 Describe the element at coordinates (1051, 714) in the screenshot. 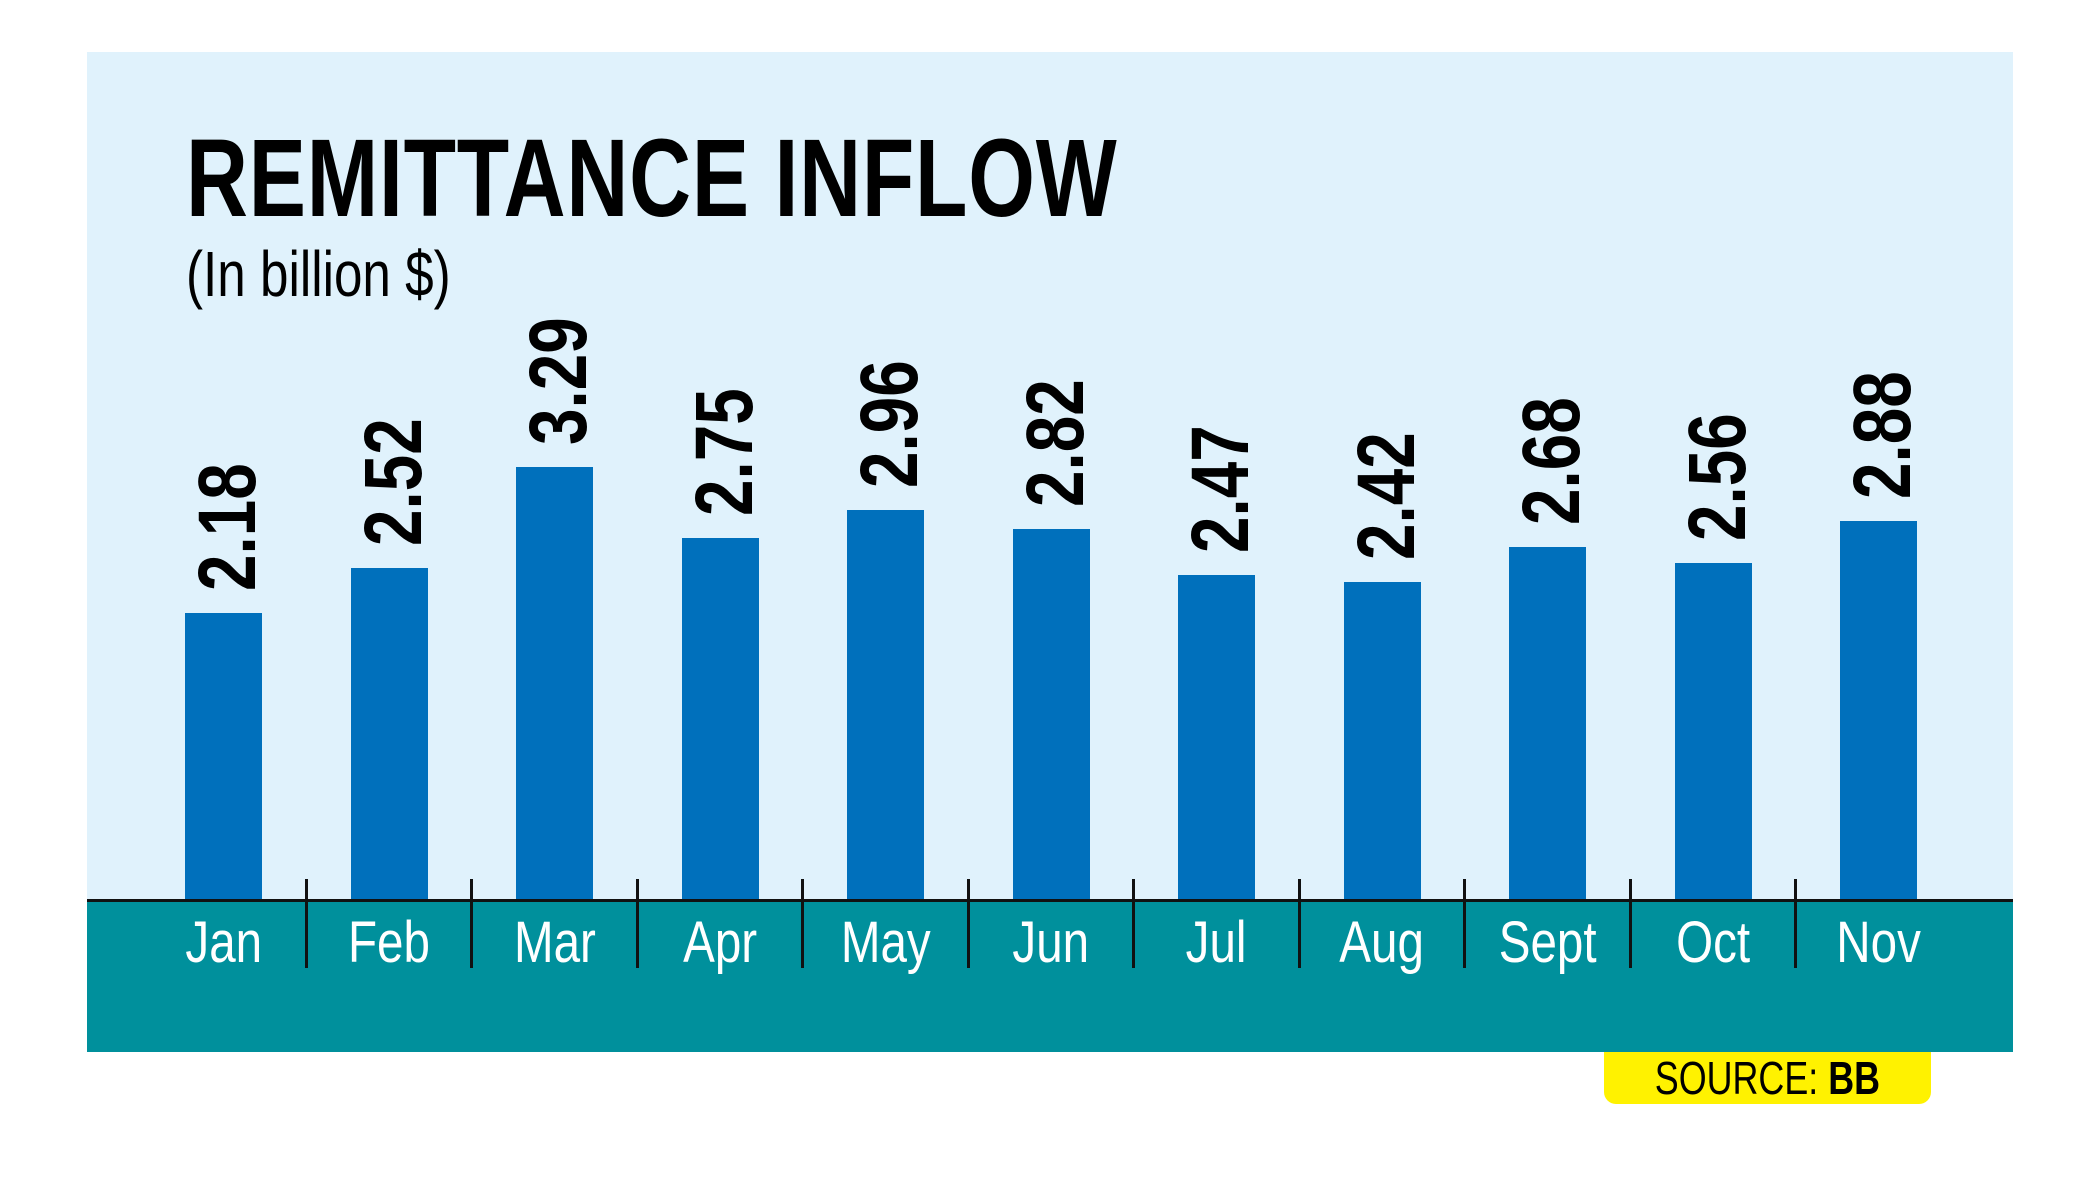

I see `bar-jun` at that location.